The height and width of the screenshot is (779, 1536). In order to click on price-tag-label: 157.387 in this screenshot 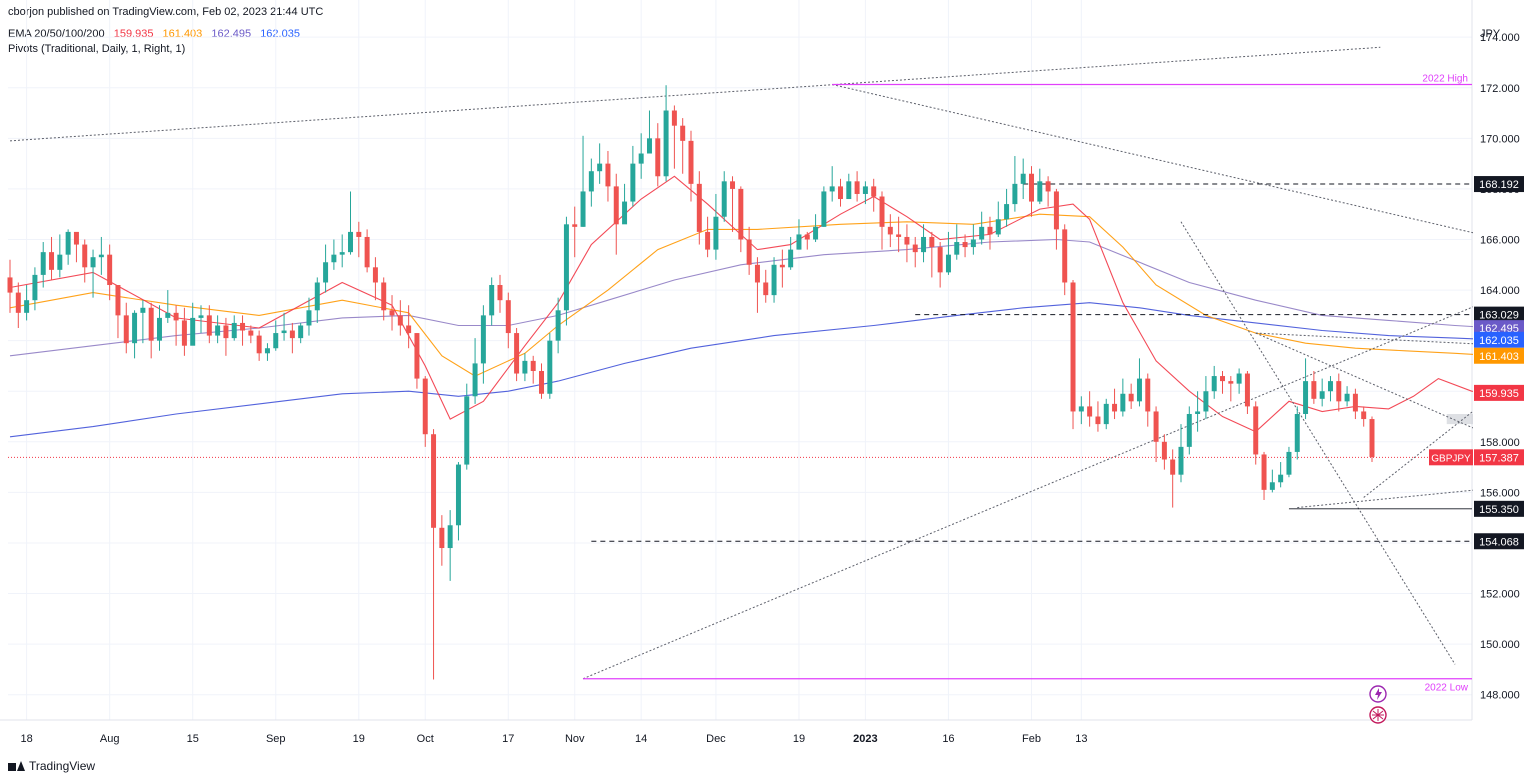, I will do `click(1499, 458)`.